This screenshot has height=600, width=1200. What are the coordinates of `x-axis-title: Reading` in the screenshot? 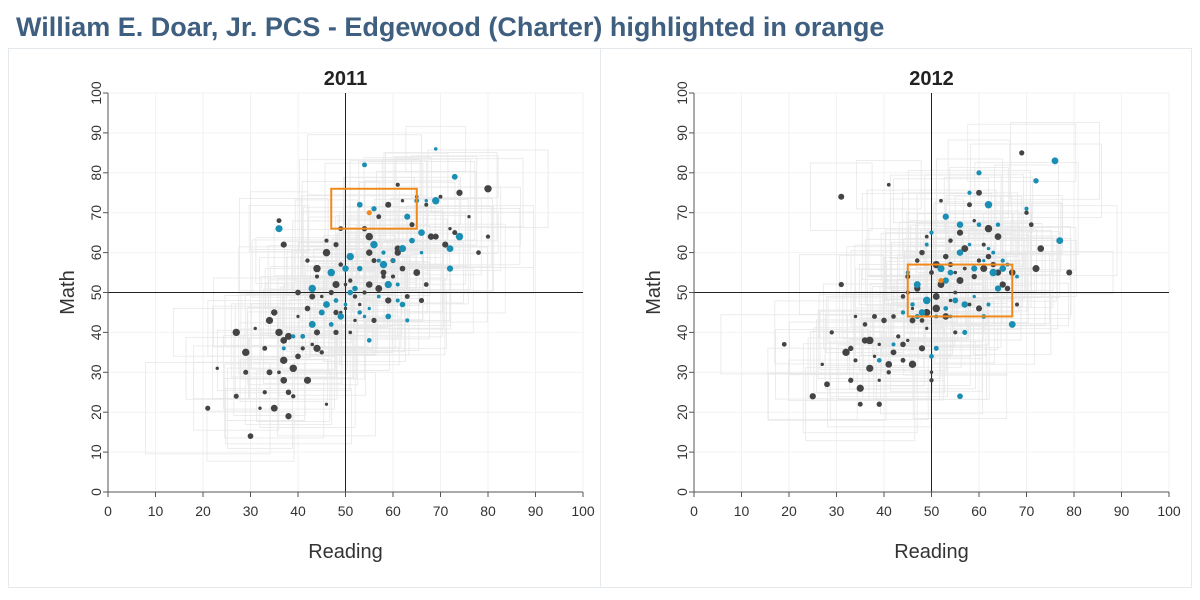 It's located at (931, 552).